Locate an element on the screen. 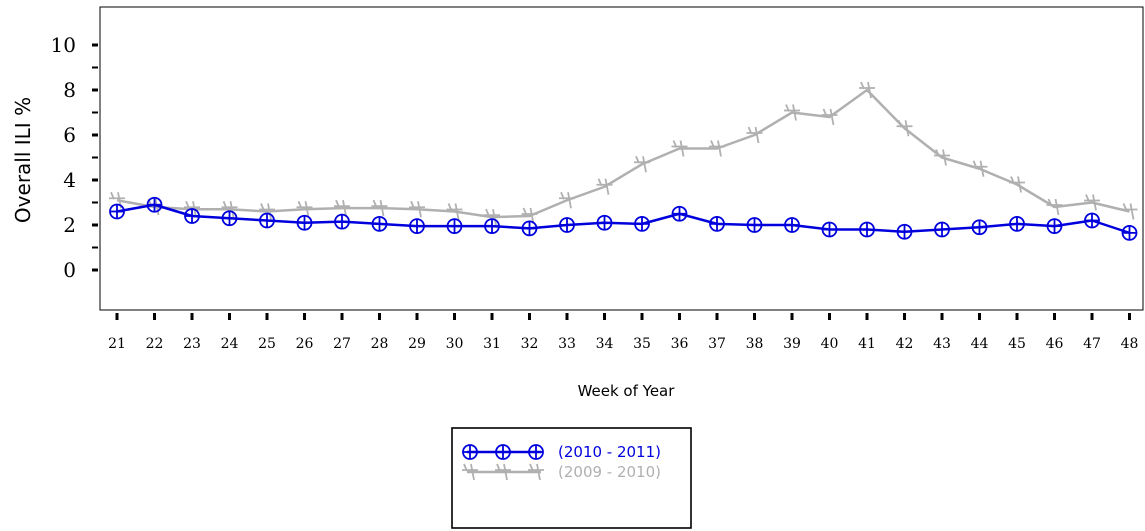 This screenshot has width=1145, height=531. x-tick-label: 35 is located at coordinates (642, 344).